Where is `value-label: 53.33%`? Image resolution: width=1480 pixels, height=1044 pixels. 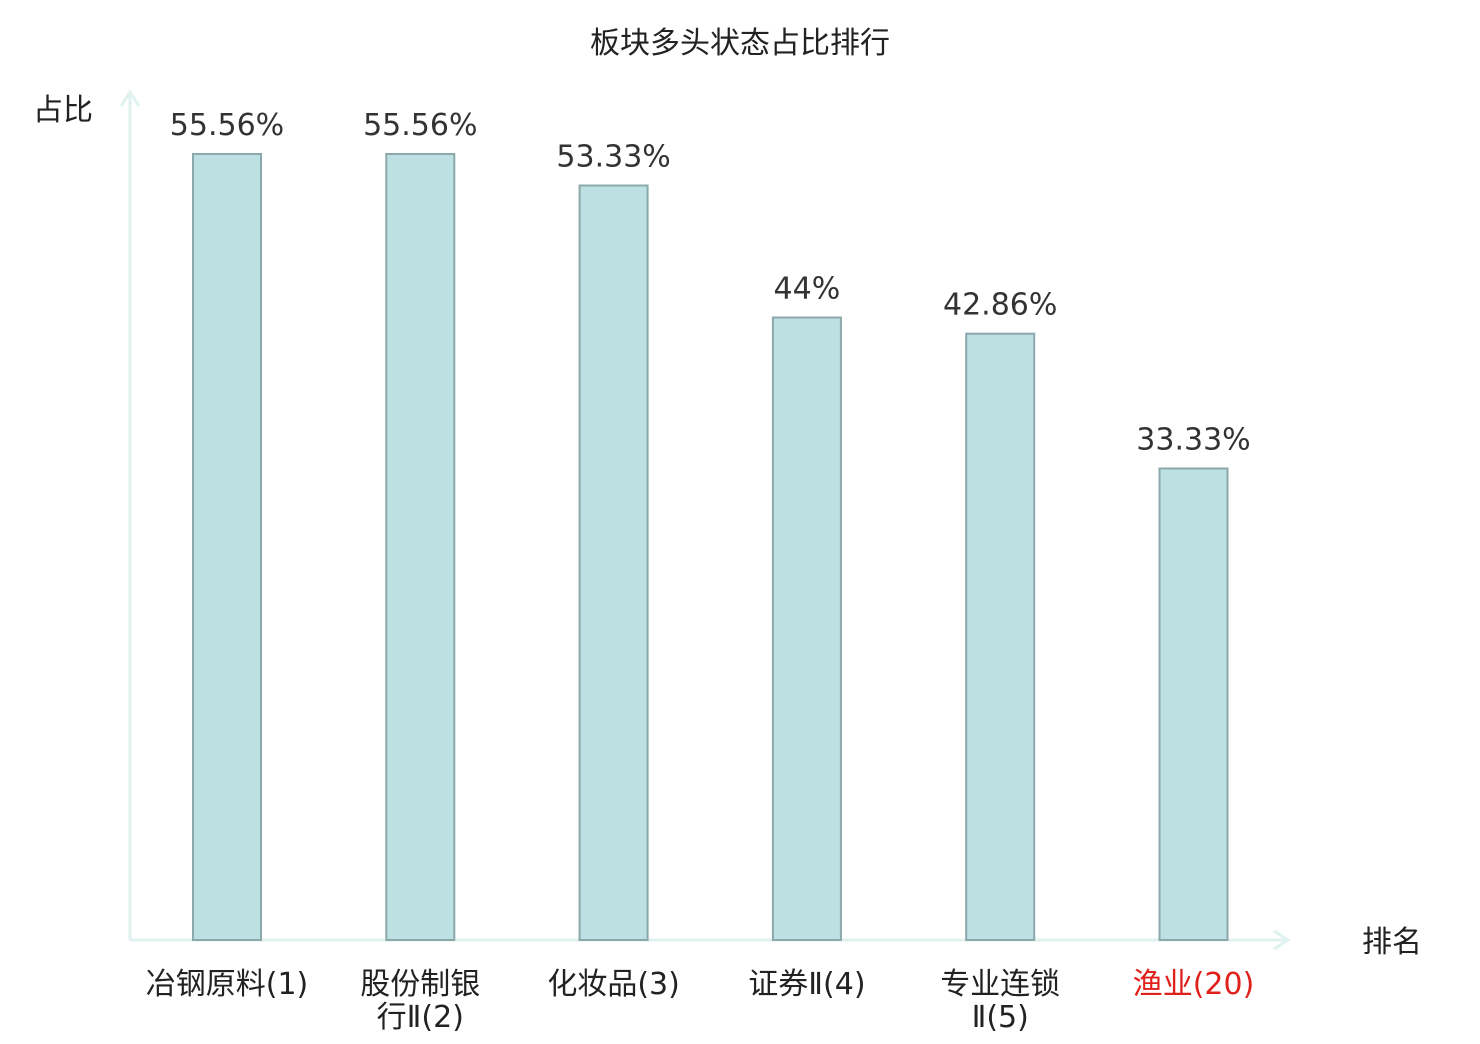
value-label: 53.33% is located at coordinates (613, 157).